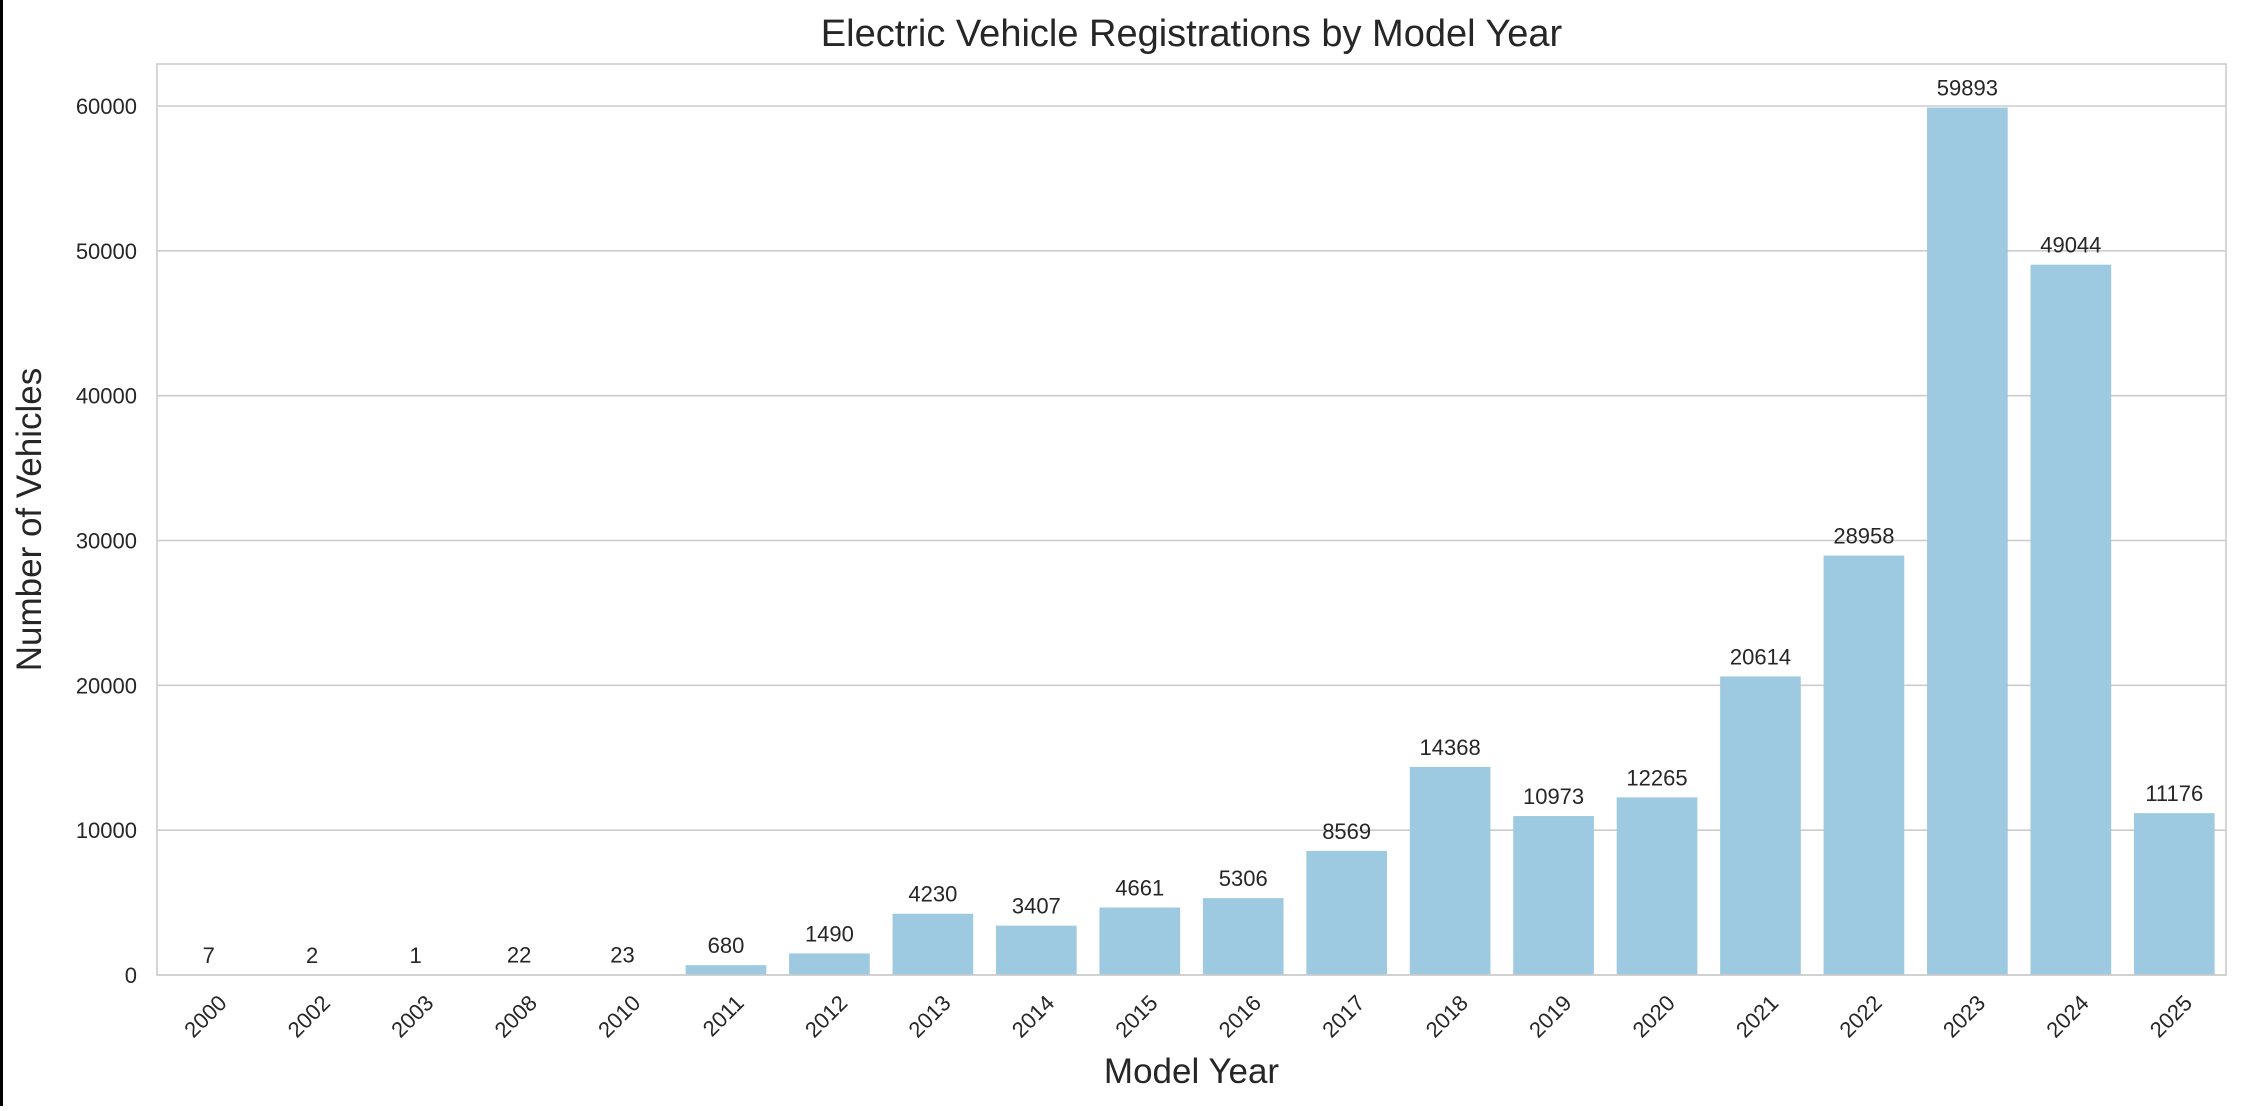 Image resolution: width=2250 pixels, height=1111 pixels. Describe the element at coordinates (1243, 878) in the screenshot. I see `data-label-2016: 5306` at that location.